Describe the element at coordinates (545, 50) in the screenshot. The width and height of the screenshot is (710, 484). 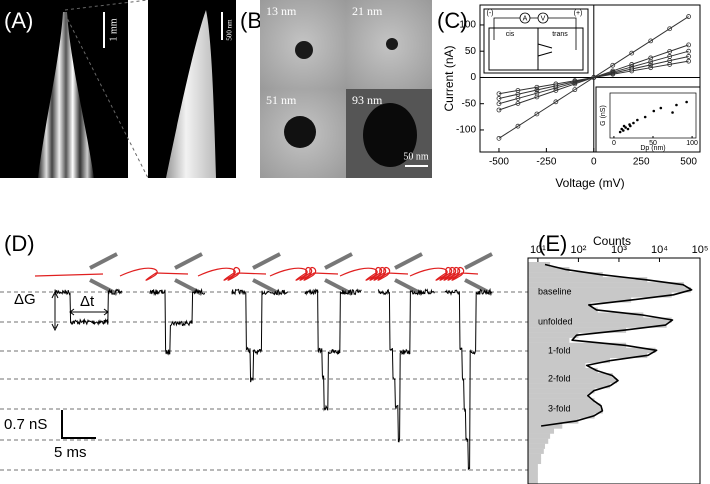
I see `pipette-icon` at that location.